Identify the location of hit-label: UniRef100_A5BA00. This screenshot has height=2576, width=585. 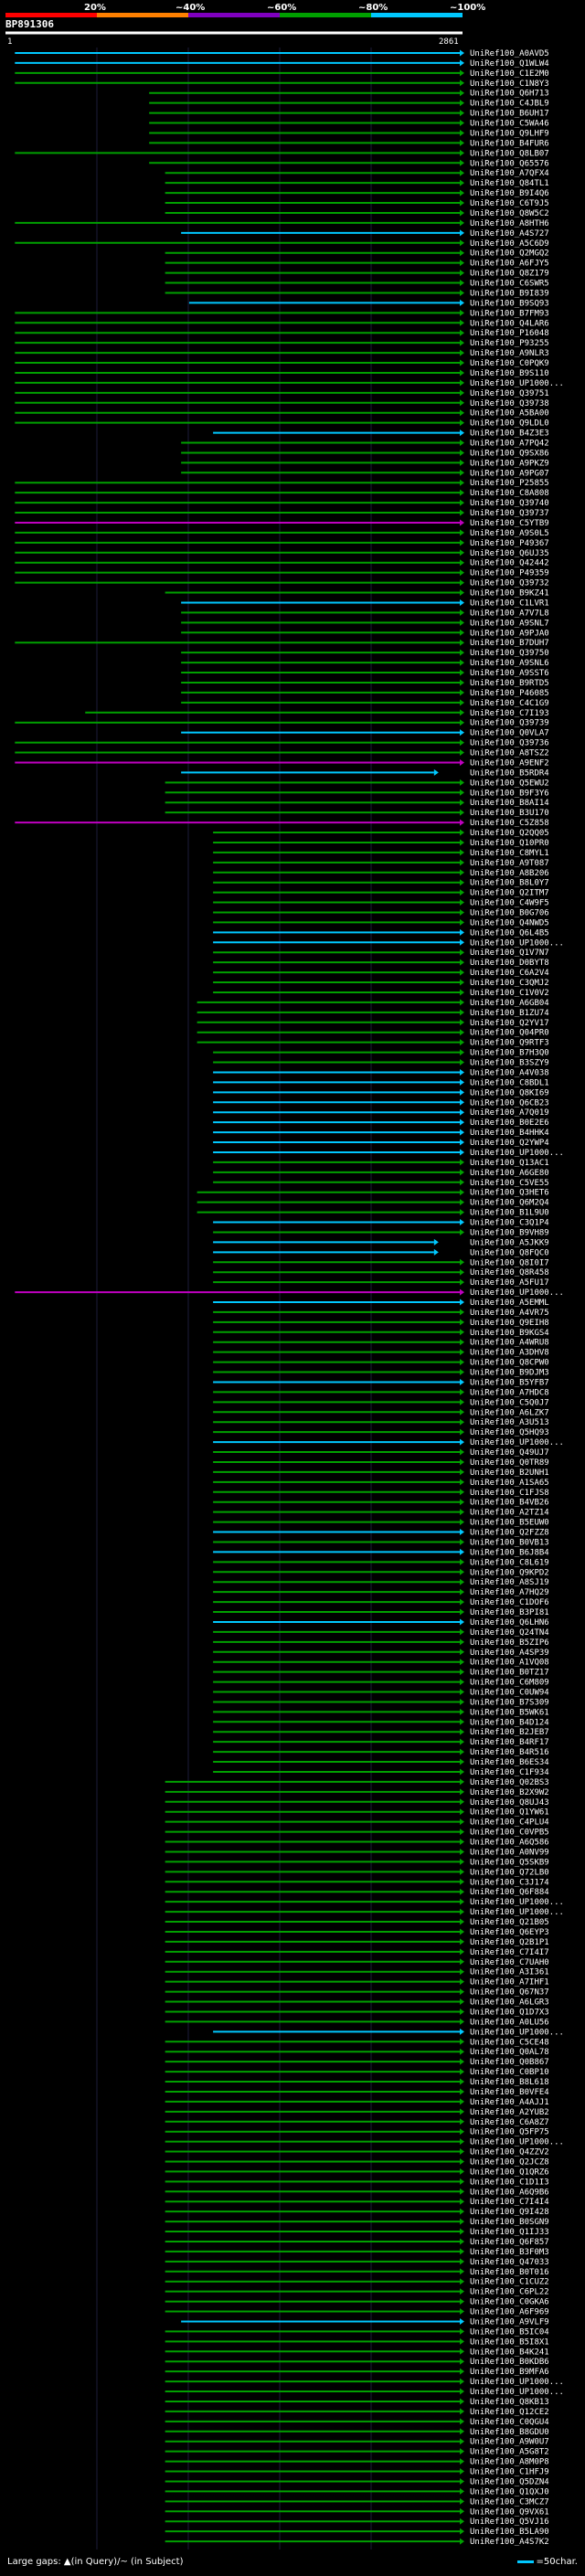
(510, 414).